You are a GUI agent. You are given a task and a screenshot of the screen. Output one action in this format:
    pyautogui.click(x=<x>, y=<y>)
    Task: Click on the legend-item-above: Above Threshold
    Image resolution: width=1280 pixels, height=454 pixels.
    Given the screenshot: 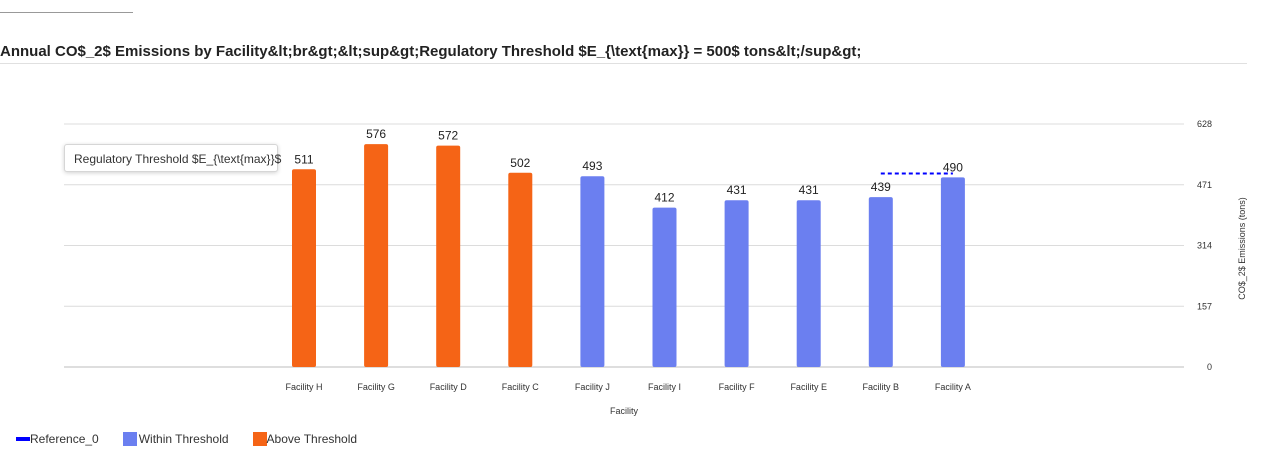 What is the action you would take?
    pyautogui.click(x=305, y=439)
    